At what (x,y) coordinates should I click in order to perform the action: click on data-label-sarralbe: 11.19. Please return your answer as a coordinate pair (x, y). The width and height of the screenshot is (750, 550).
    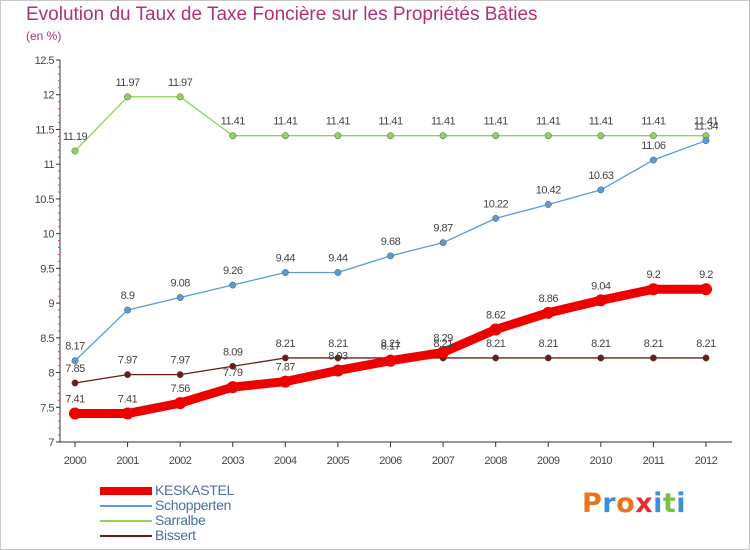
    Looking at the image, I should click on (75, 137).